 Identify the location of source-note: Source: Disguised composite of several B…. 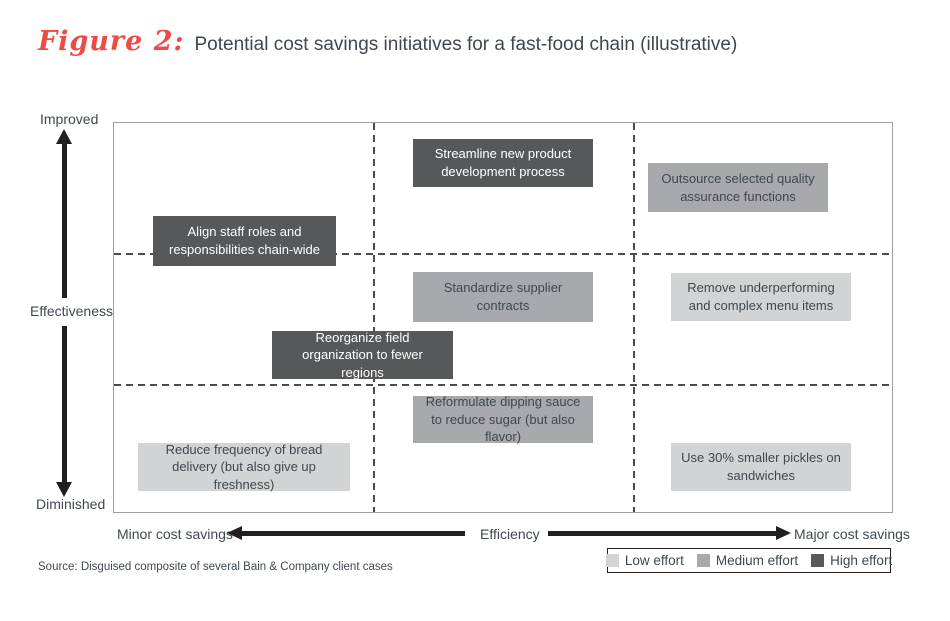
(215, 567).